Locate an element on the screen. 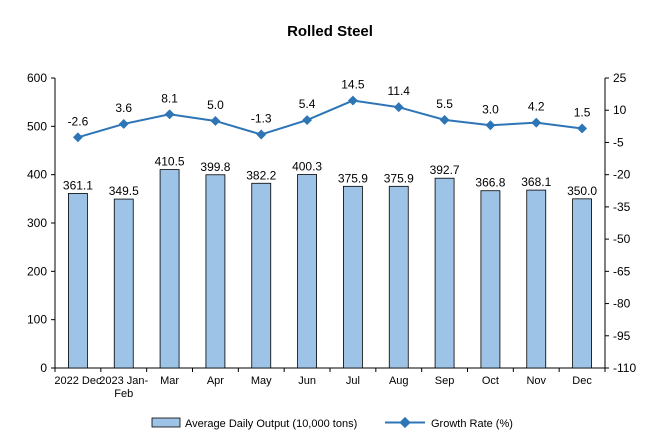 The image size is (660, 440). x-tick-label: Mar is located at coordinates (169, 381).